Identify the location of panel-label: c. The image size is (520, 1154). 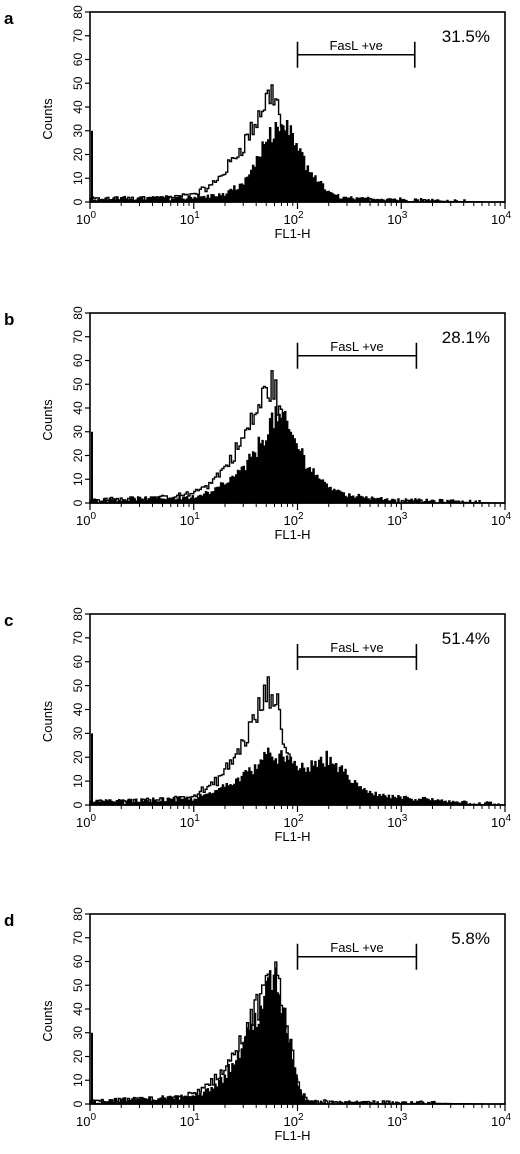
(8, 620).